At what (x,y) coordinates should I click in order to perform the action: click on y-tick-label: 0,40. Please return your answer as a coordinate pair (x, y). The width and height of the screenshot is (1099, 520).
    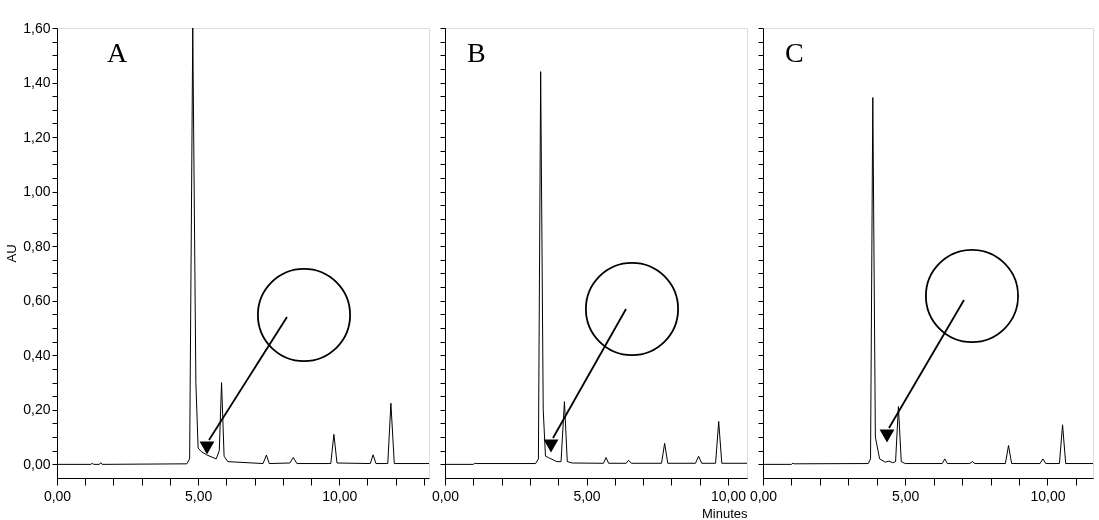
    Looking at the image, I should click on (37, 354).